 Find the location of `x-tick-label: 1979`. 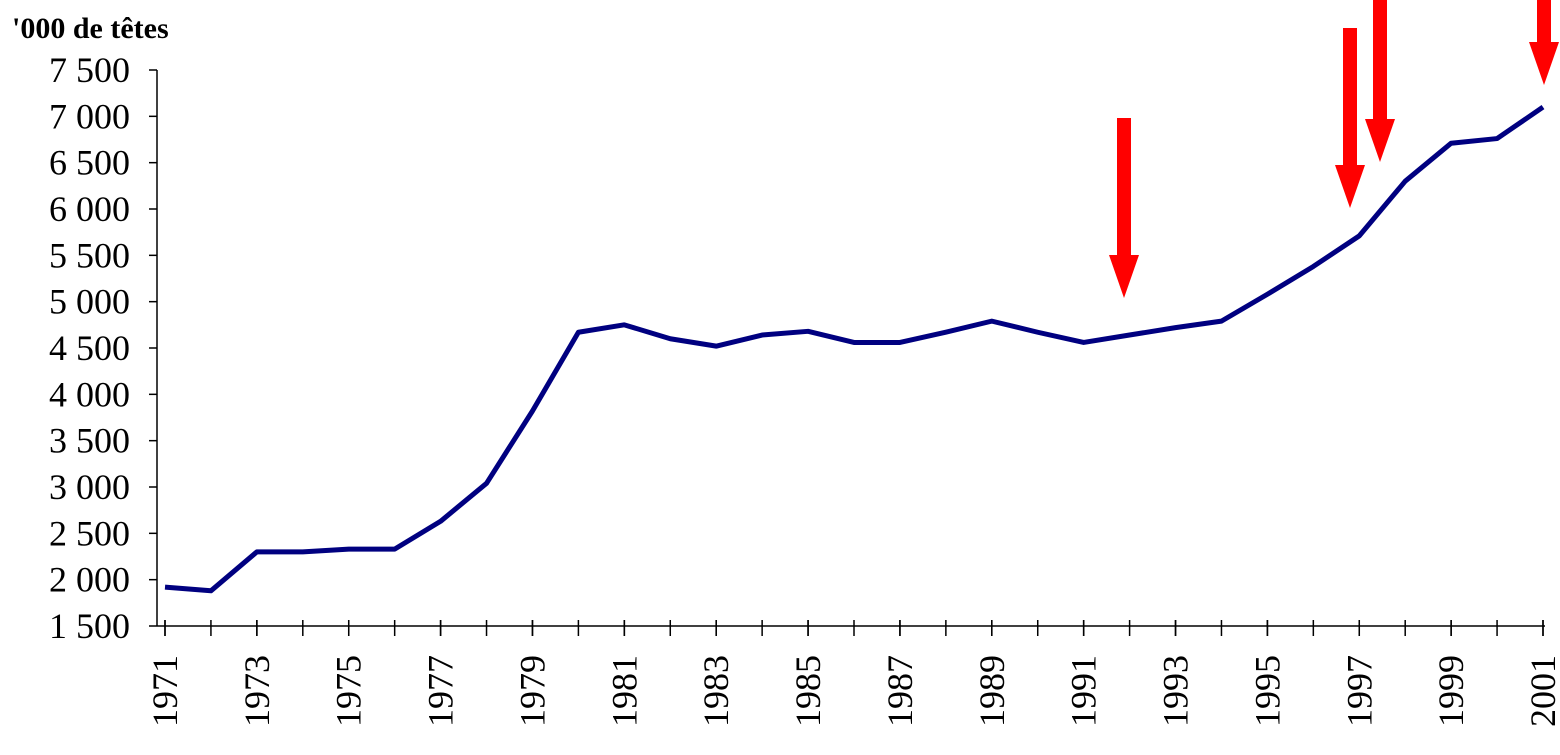

x-tick-label: 1979 is located at coordinates (532, 691).